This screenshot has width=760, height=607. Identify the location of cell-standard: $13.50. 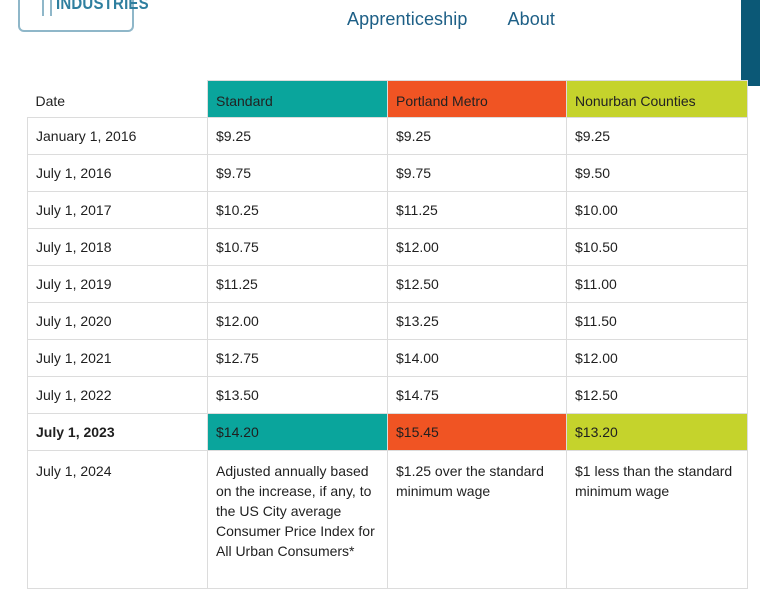
(297, 395).